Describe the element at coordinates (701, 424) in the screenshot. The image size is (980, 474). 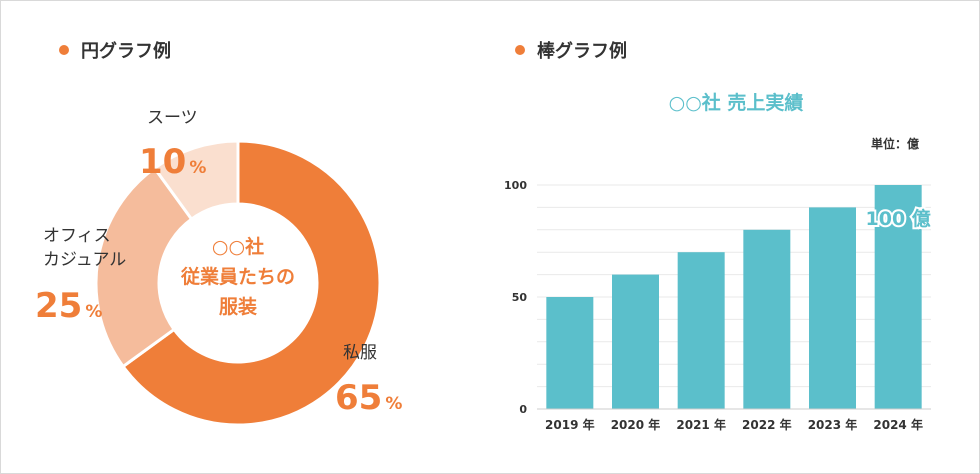
I see `x-tick-label: 2021 年` at that location.